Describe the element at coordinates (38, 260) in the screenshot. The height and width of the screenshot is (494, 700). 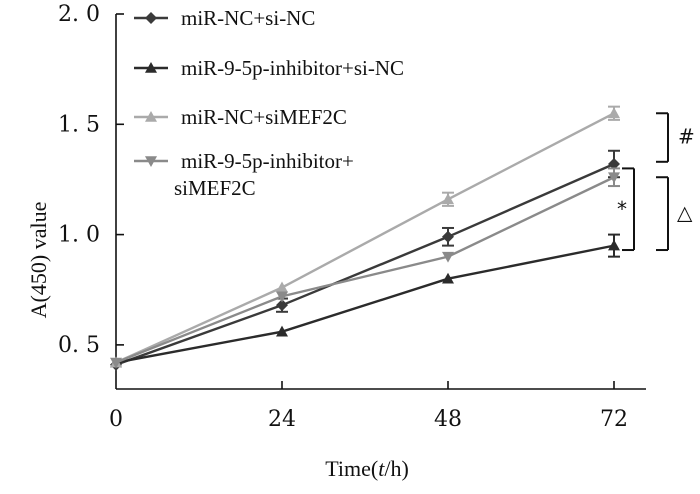
I see `y-axis-title: A(450) value` at that location.